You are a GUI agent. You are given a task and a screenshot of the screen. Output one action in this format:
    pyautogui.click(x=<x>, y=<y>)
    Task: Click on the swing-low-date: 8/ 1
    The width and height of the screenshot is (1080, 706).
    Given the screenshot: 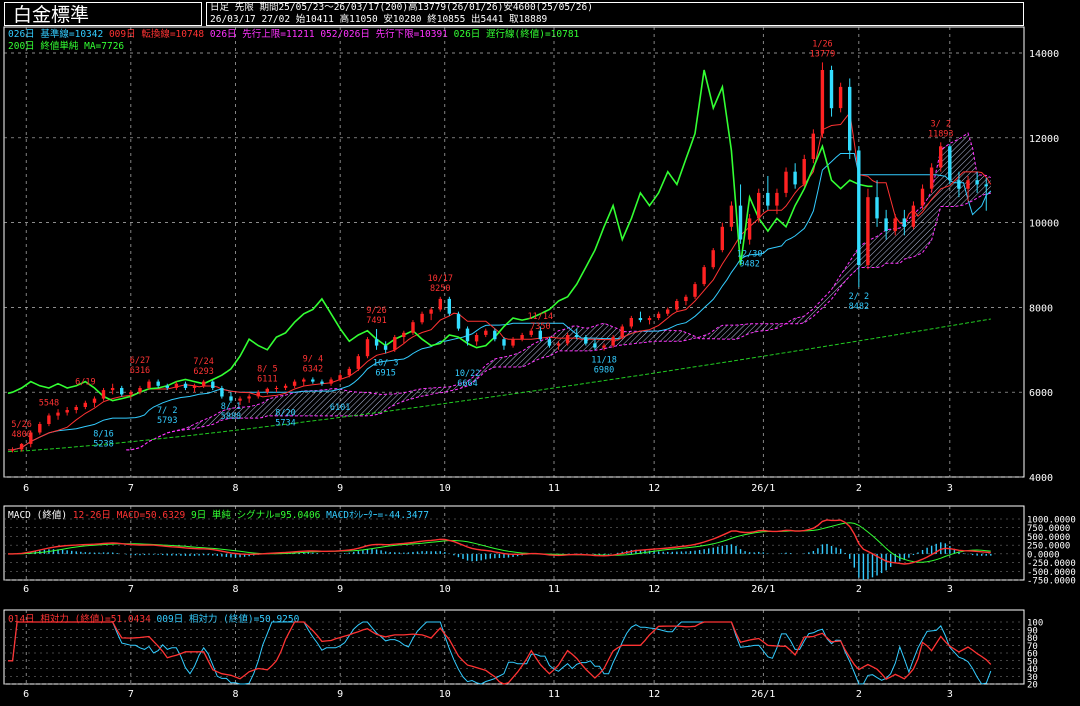 What is the action you would take?
    pyautogui.click(x=231, y=407)
    